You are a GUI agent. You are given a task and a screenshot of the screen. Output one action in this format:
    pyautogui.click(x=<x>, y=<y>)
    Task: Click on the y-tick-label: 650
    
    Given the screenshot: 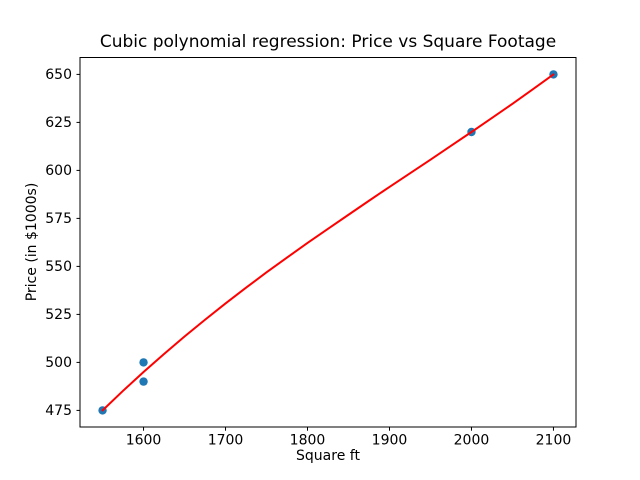 What is the action you would take?
    pyautogui.click(x=58, y=75)
    